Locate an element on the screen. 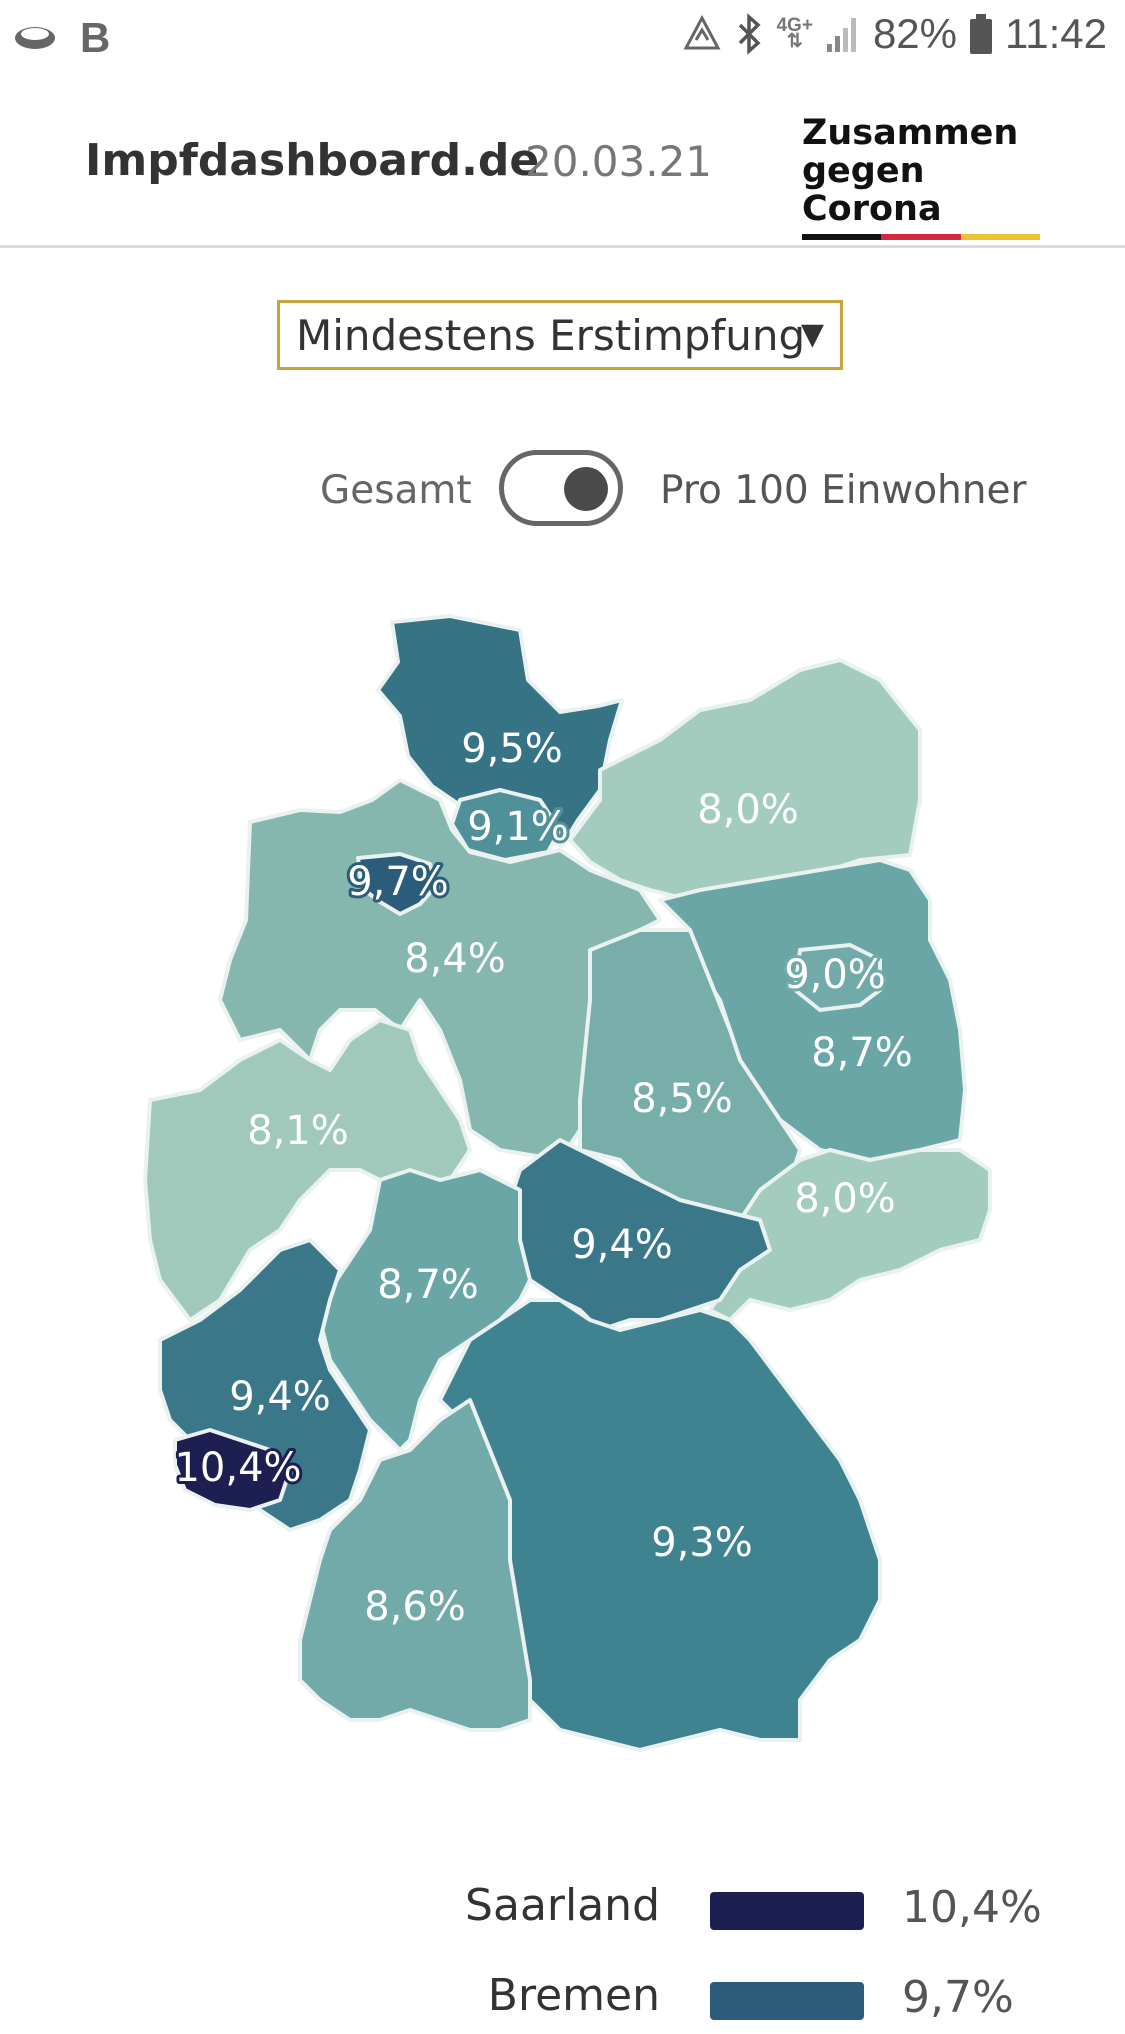  label-sachsen-anhalt: 8,5% is located at coordinates (682, 1099).